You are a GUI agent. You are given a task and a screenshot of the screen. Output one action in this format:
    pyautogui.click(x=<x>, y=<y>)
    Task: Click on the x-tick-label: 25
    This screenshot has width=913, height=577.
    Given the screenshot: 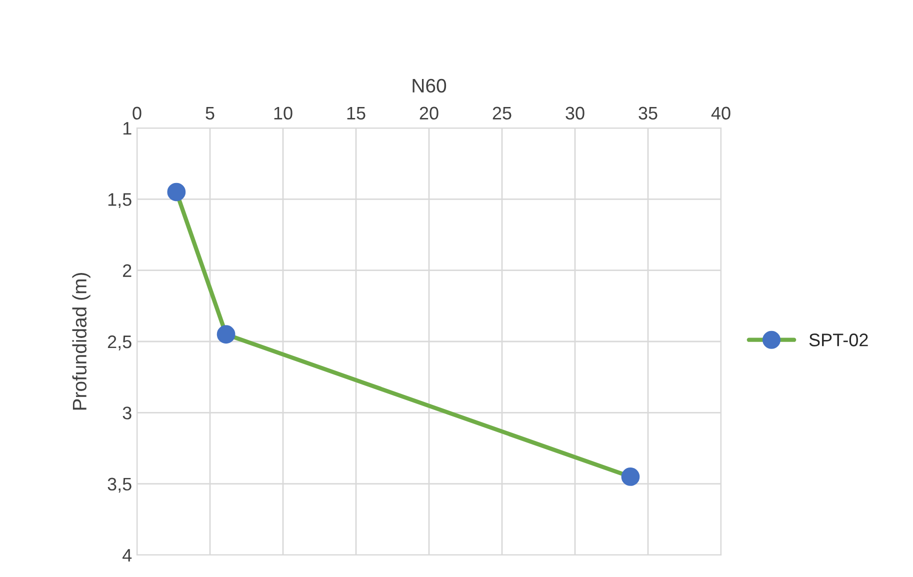 What is the action you would take?
    pyautogui.click(x=502, y=113)
    